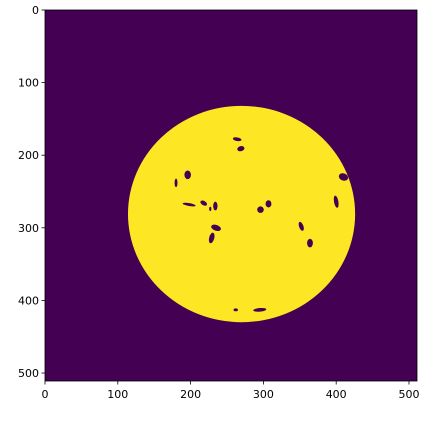 This screenshot has width=429, height=422. I want to click on y-axis: 0 100 200 300 400 500, so click(31, 192).